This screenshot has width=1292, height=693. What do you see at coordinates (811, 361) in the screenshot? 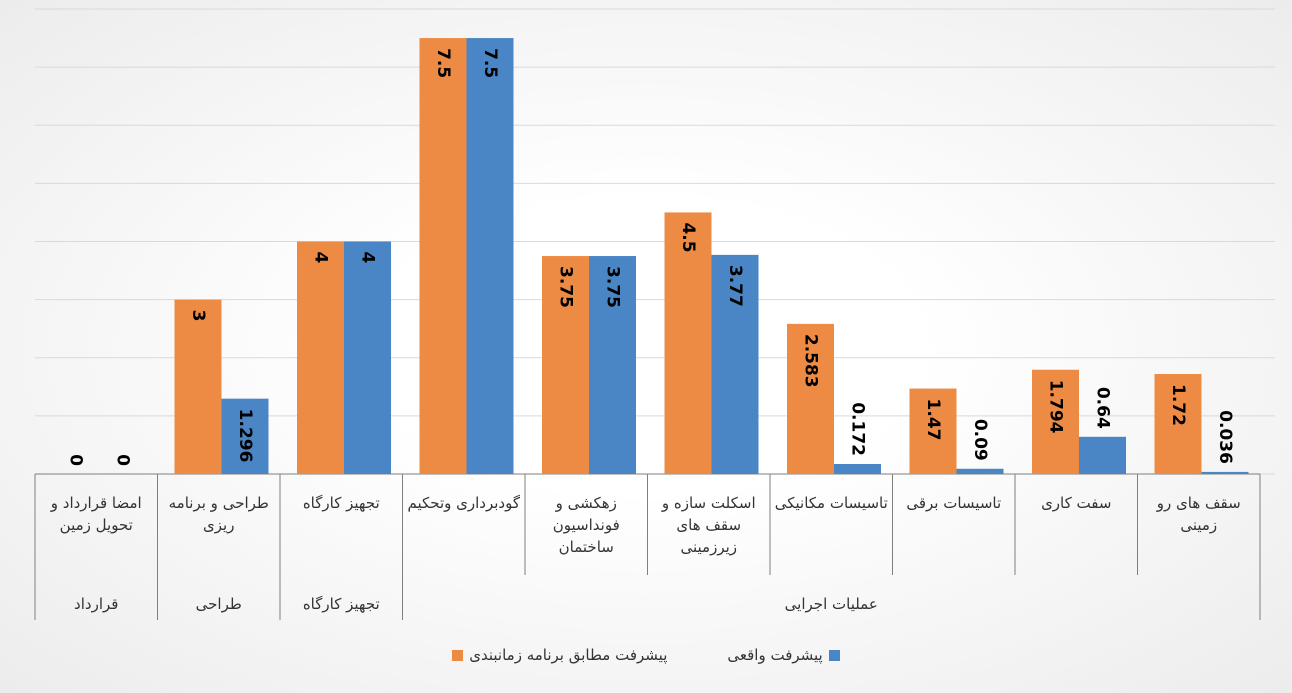
I see `data-label: 2.583` at bounding box center [811, 361].